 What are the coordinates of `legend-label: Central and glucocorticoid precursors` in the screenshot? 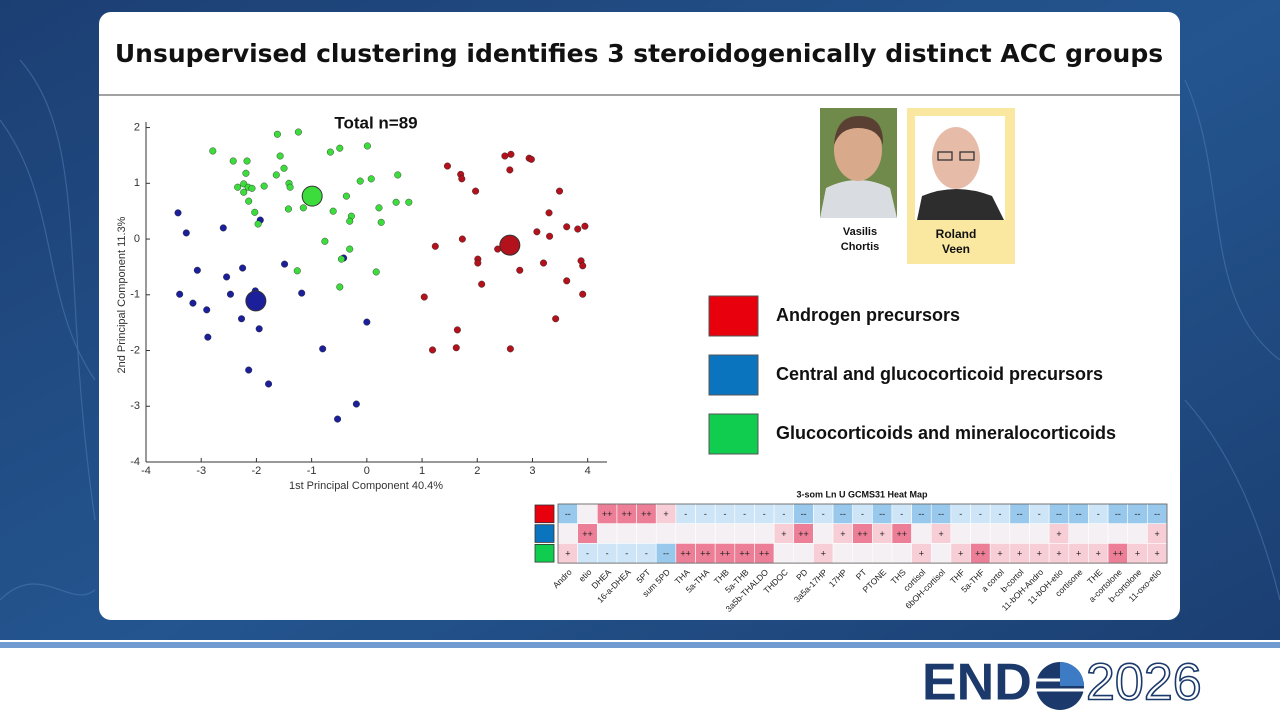 It's located at (939, 374).